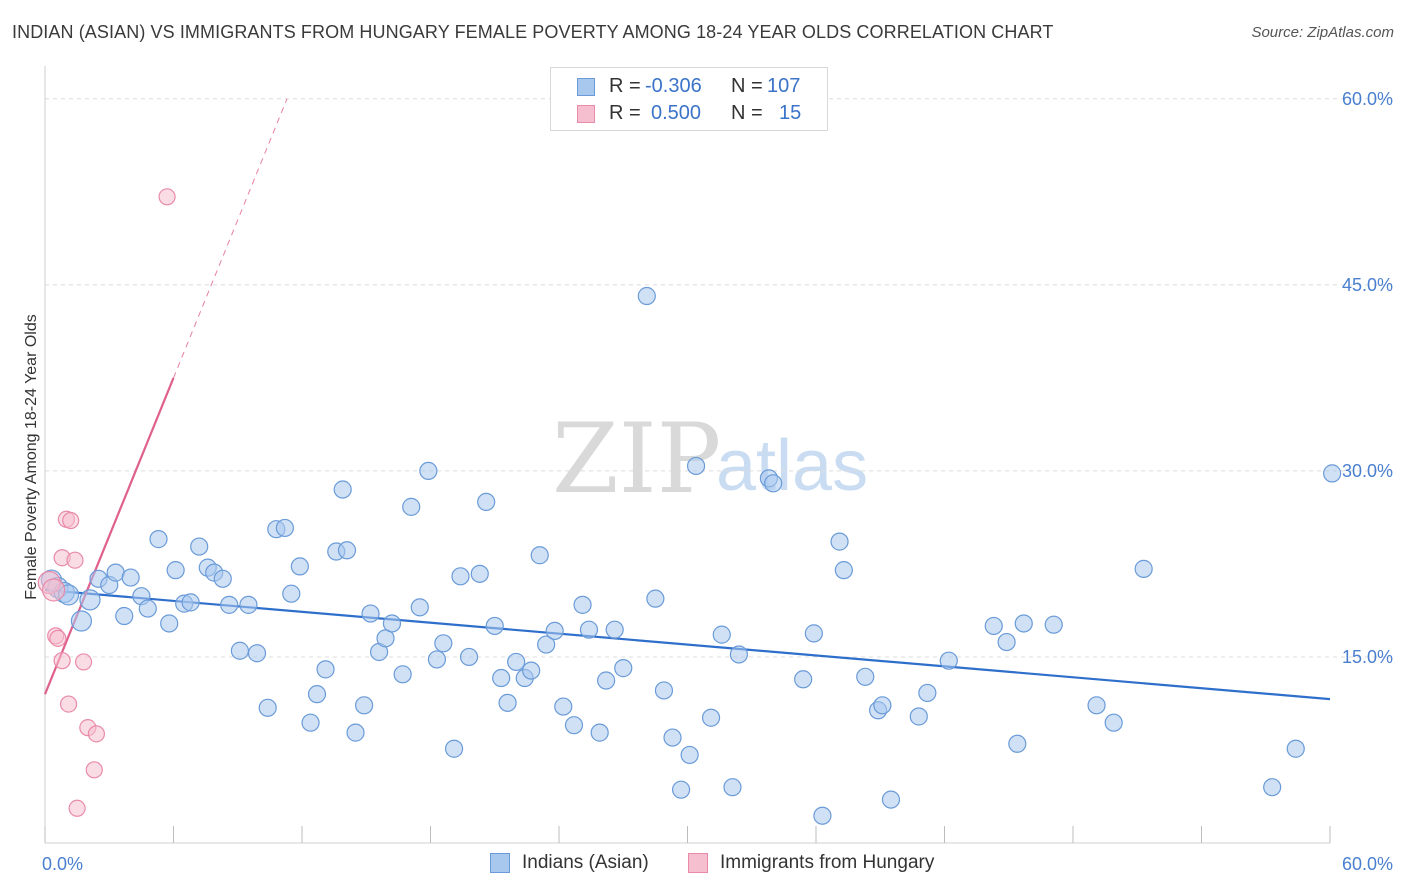 Image resolution: width=1406 pixels, height=892 pixels. What do you see at coordinates (784, 86) in the screenshot?
I see `legend-n-value: 107` at bounding box center [784, 86].